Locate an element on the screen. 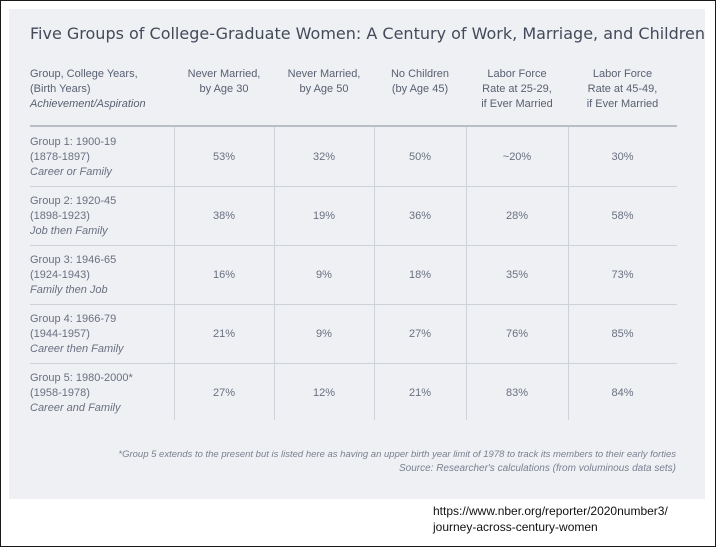 This screenshot has height=547, width=716. header-group-line3: Achievement/Aspiration is located at coordinates (88, 104).